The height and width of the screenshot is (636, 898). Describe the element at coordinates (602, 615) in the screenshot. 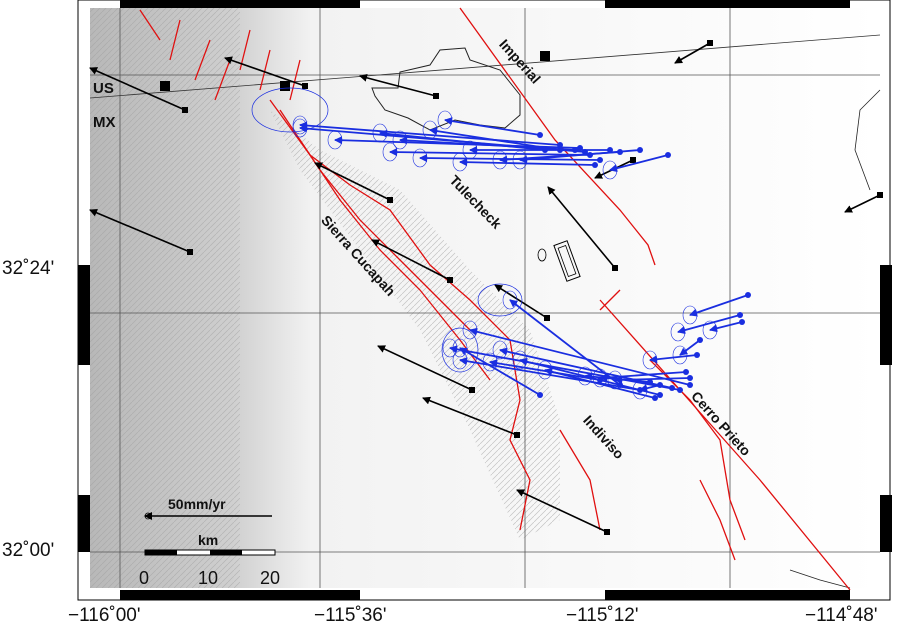

I see `x-tick-label: −115˚12'` at that location.